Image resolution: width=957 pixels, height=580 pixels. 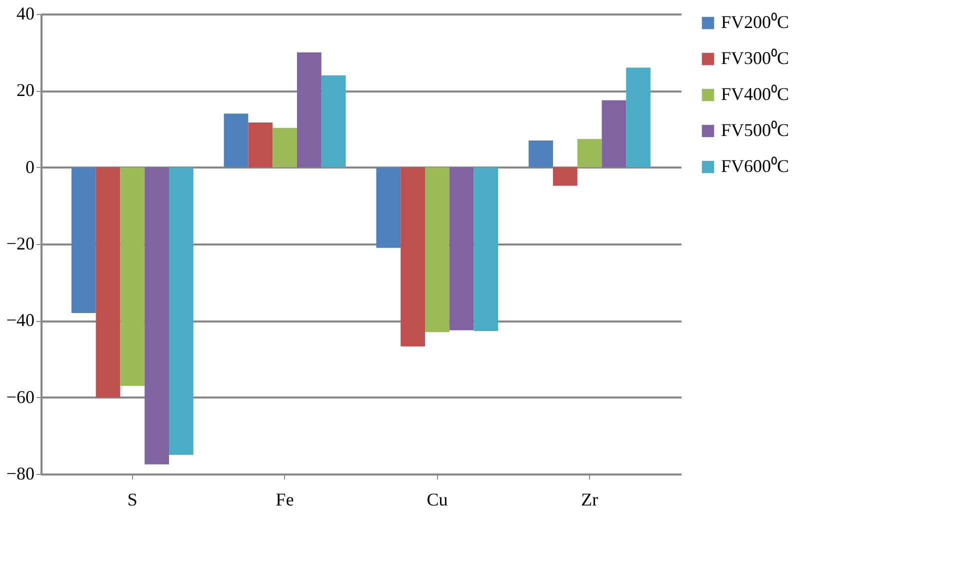 I want to click on x-tick-label: Fe, so click(x=285, y=500).